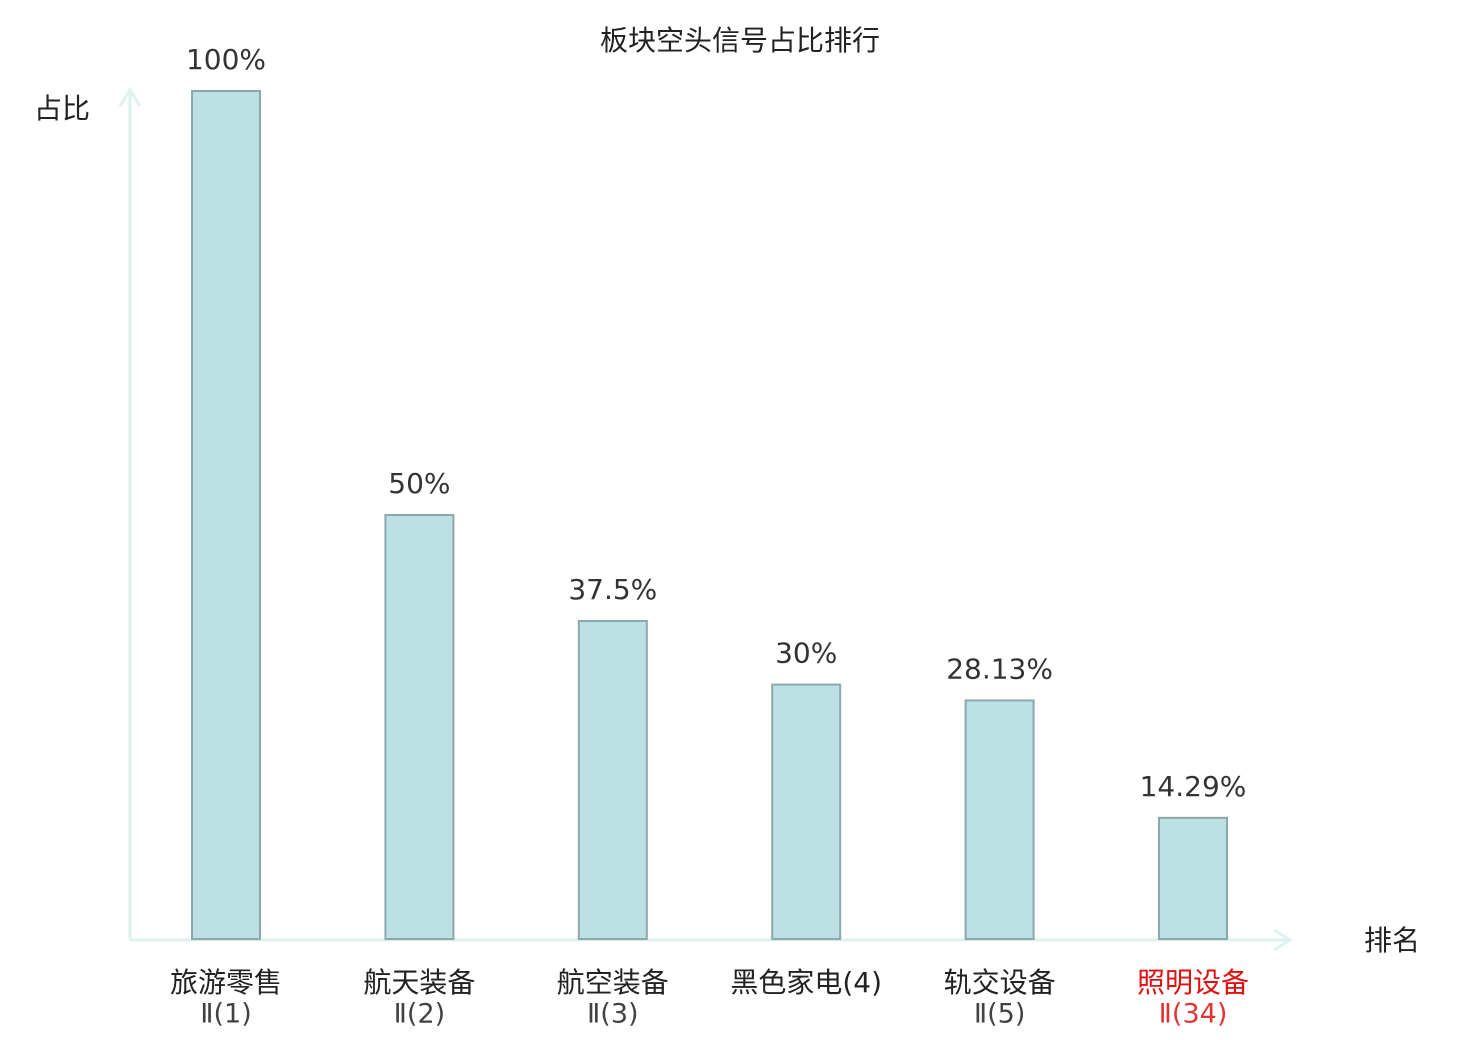  Describe the element at coordinates (1000, 982) in the screenshot. I see `x-tick-label: 轨交设备` at that location.